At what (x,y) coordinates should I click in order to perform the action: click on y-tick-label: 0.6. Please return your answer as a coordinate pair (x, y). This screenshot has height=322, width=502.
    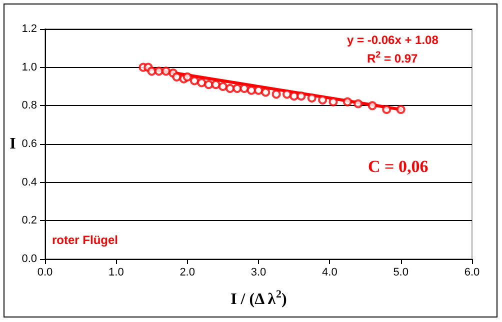
    Looking at the image, I should click on (29, 144).